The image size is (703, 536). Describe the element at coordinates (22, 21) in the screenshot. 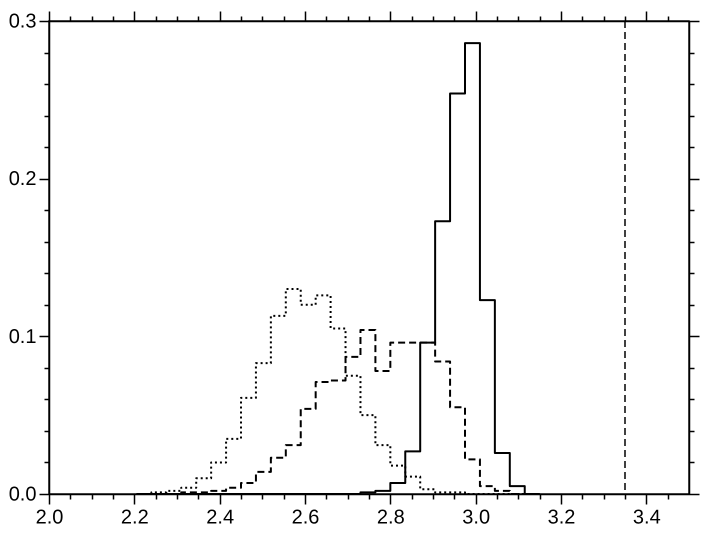

I see `y-tick-label: 0.3` at that location.